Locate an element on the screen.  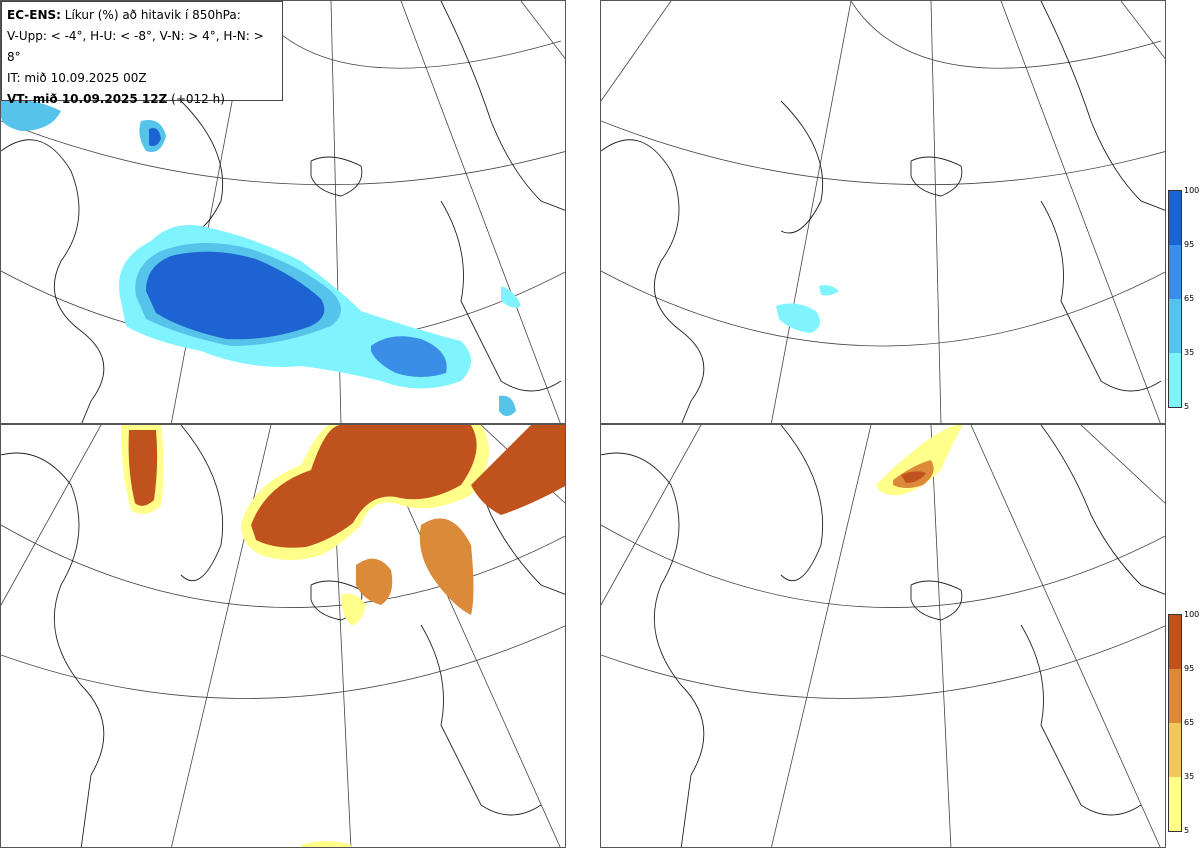
info-lead-time: (+012 h) is located at coordinates (198, 99).